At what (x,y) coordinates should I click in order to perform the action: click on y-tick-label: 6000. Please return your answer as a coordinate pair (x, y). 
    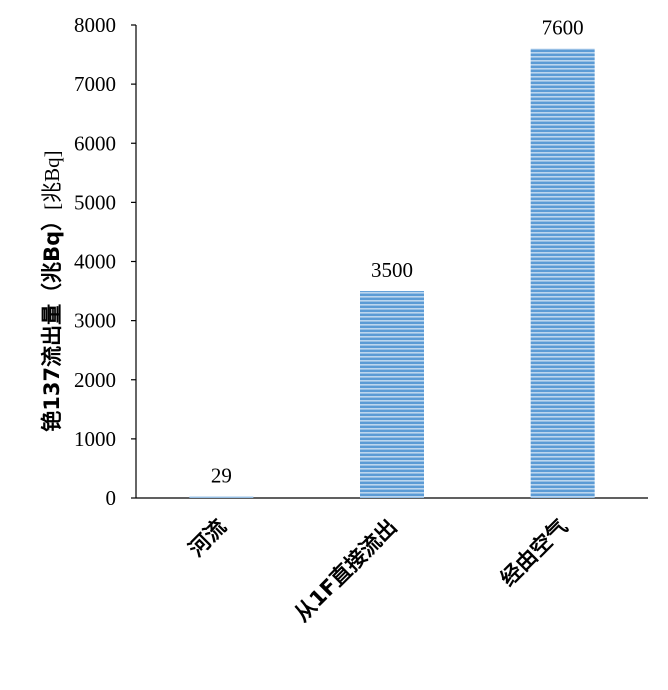
    Looking at the image, I should click on (95, 143).